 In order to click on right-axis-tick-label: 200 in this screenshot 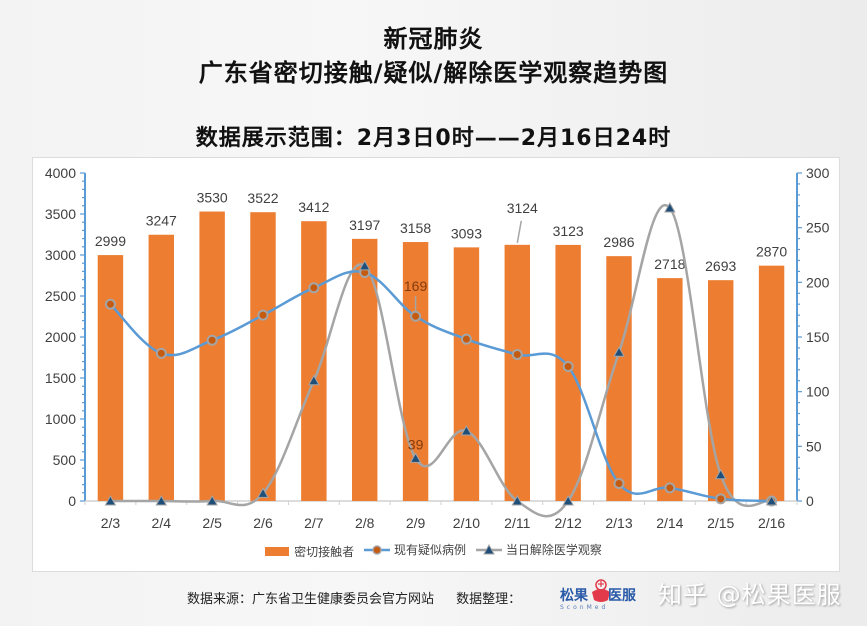, I will do `click(818, 282)`.